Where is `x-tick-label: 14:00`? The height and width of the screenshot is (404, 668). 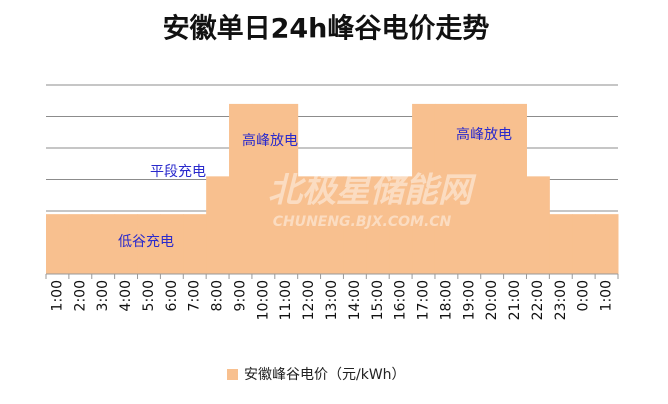
x-tick-label: 14:00 is located at coordinates (355, 300).